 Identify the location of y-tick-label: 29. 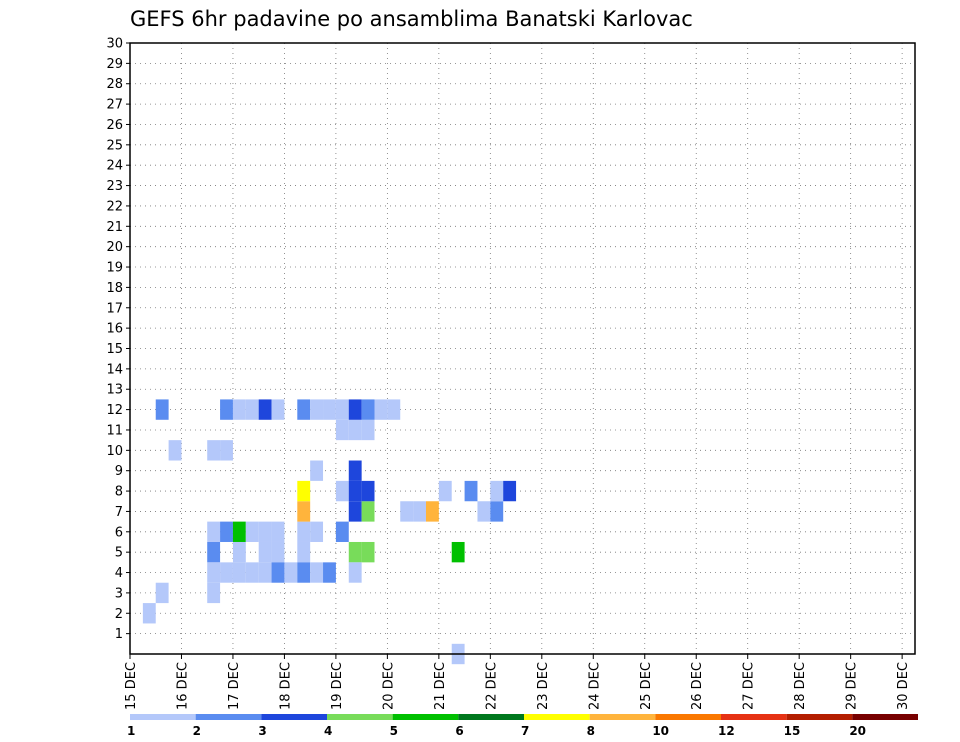
(114, 64).